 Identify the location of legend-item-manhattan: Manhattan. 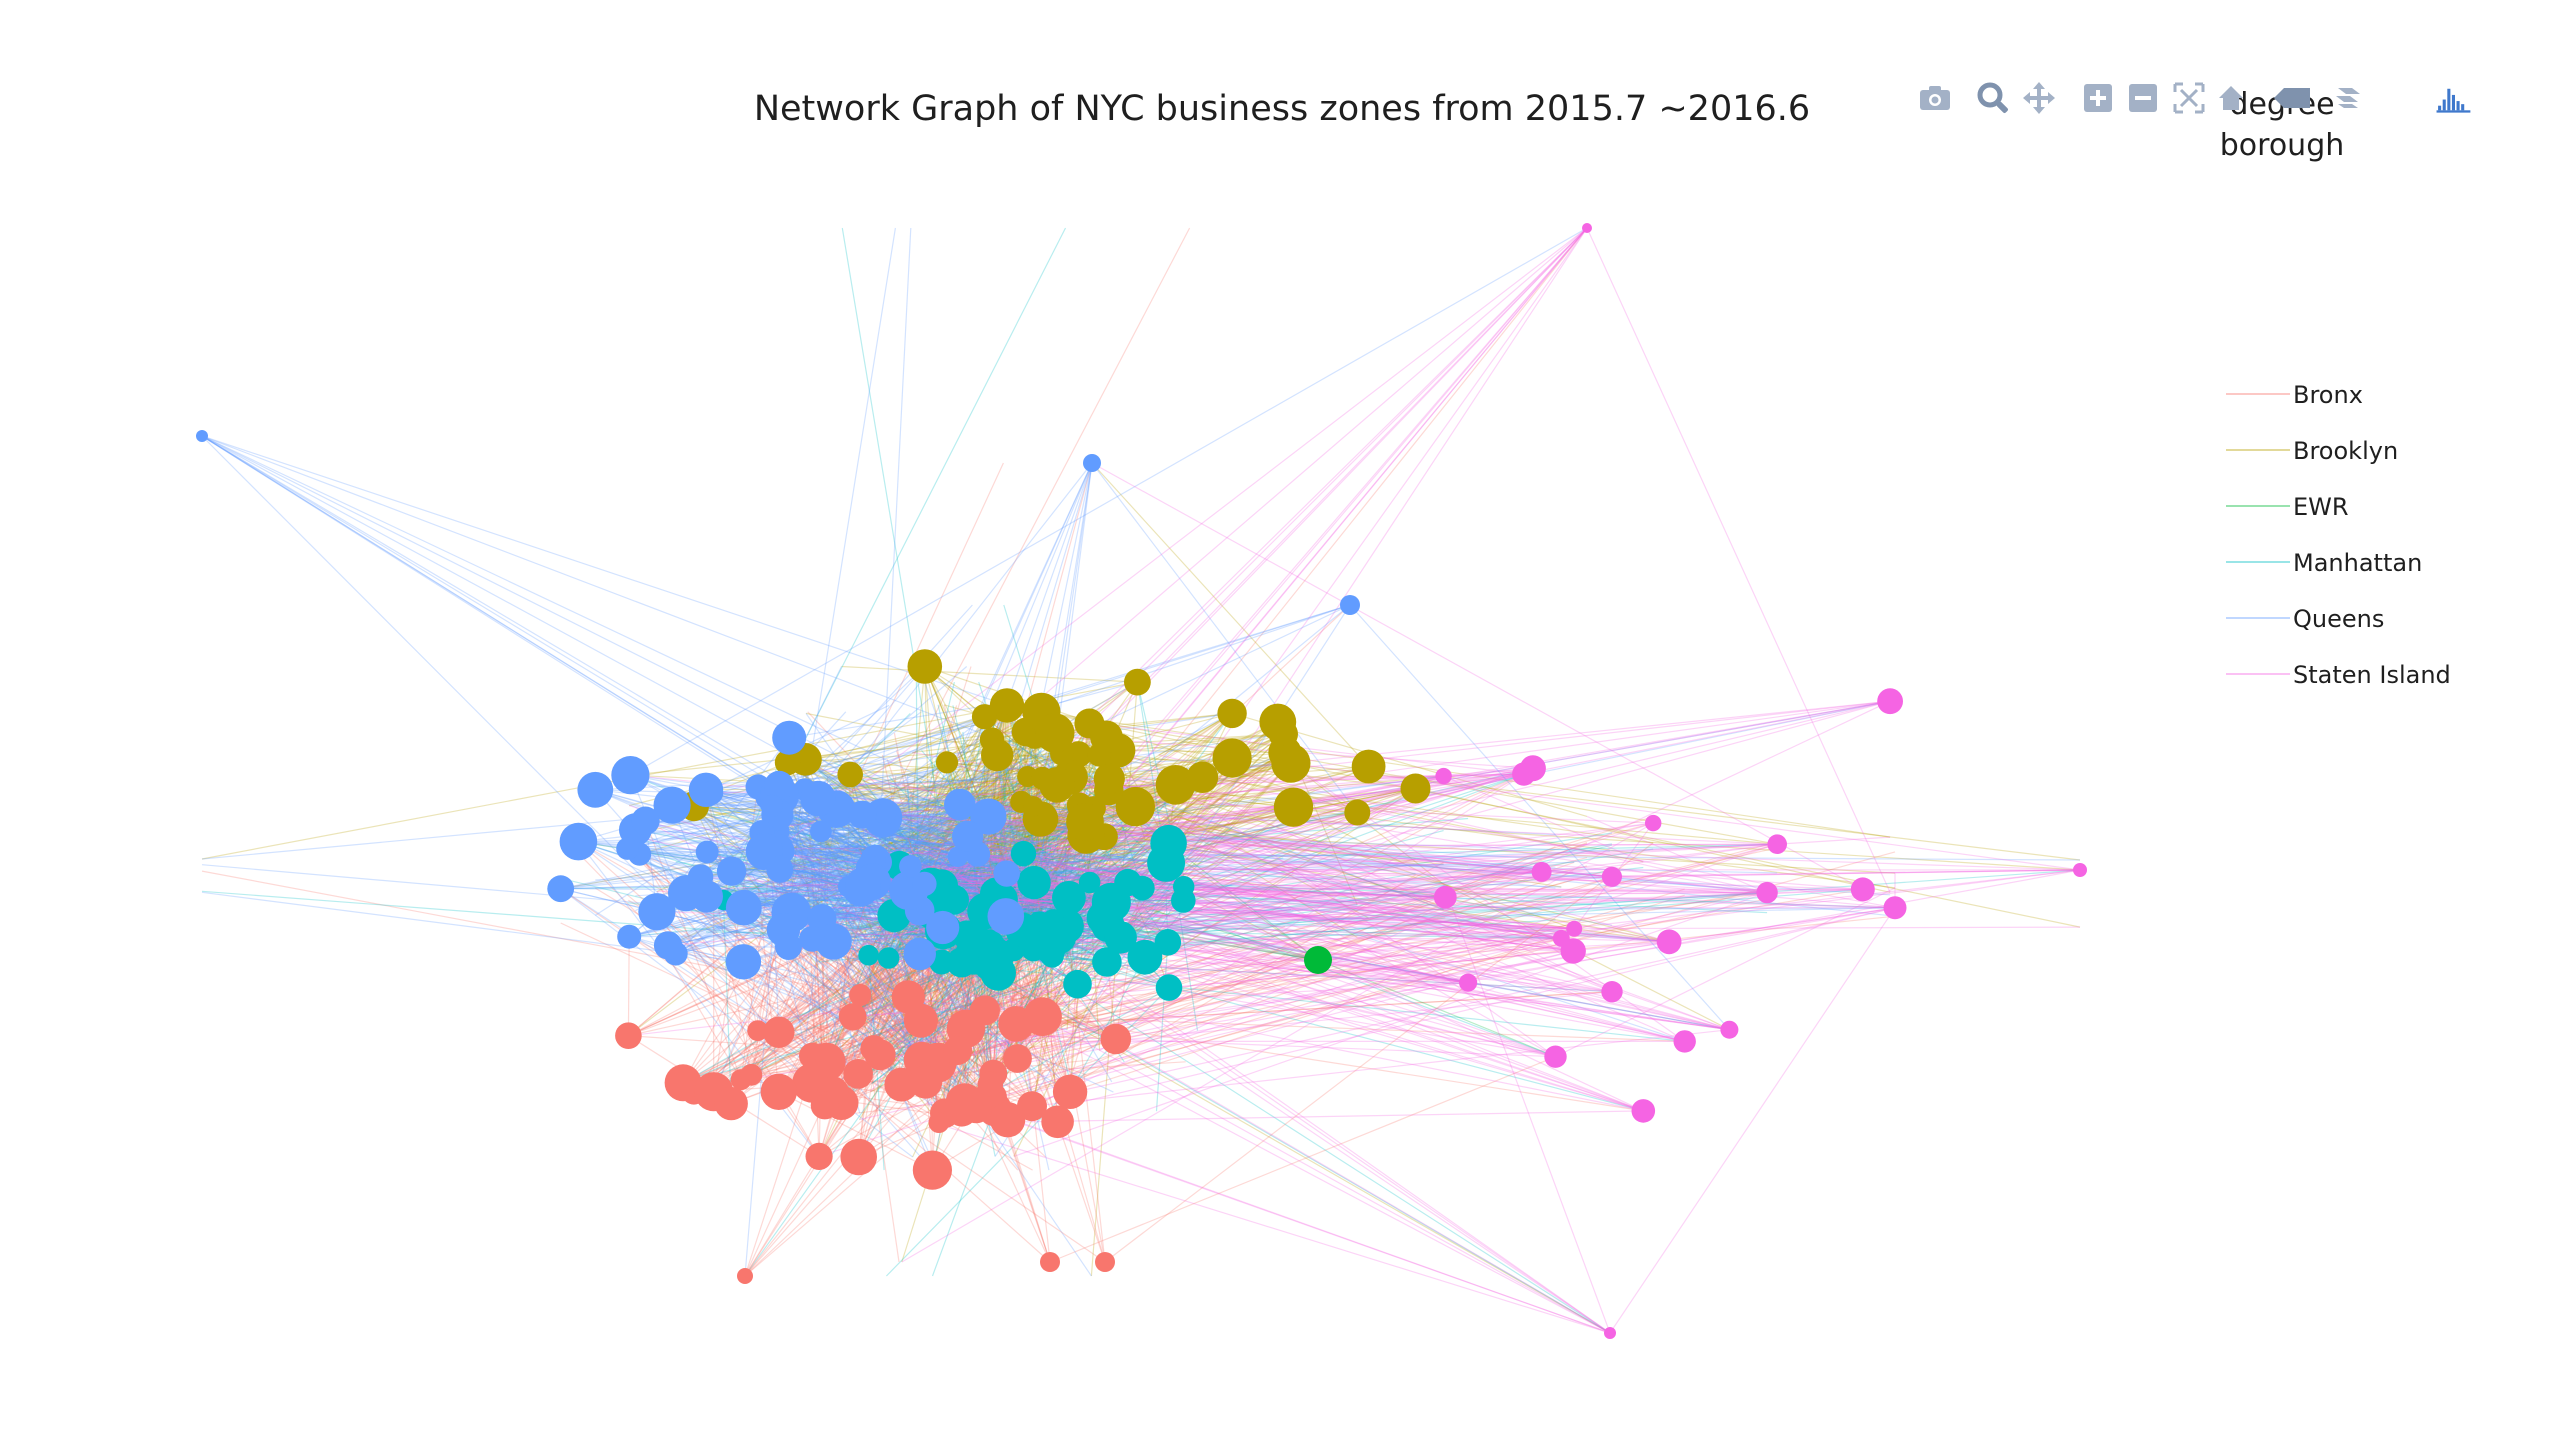
(2324, 563).